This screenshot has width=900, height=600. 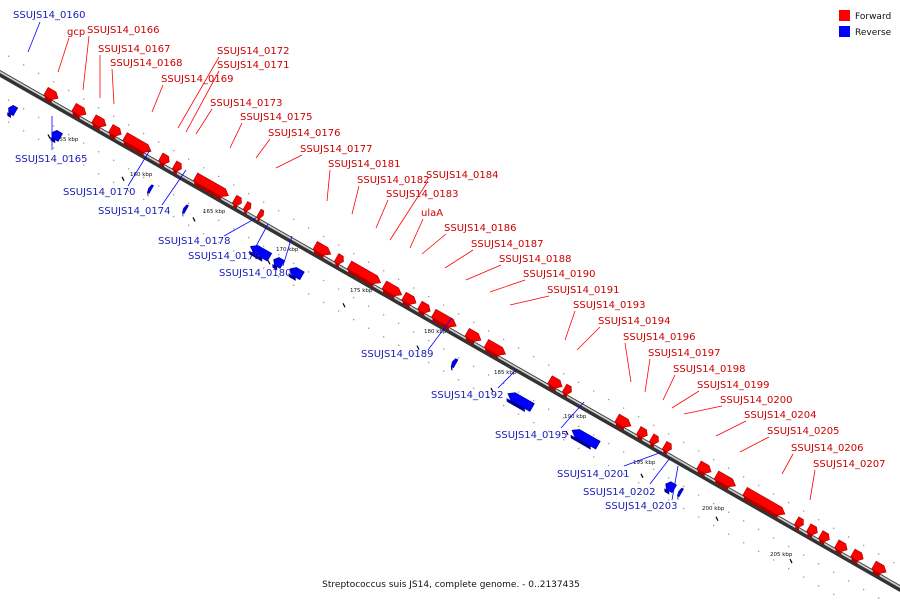 I want to click on gene-label-ssujs14-0166: SSUJS14_0166, so click(x=123, y=30).